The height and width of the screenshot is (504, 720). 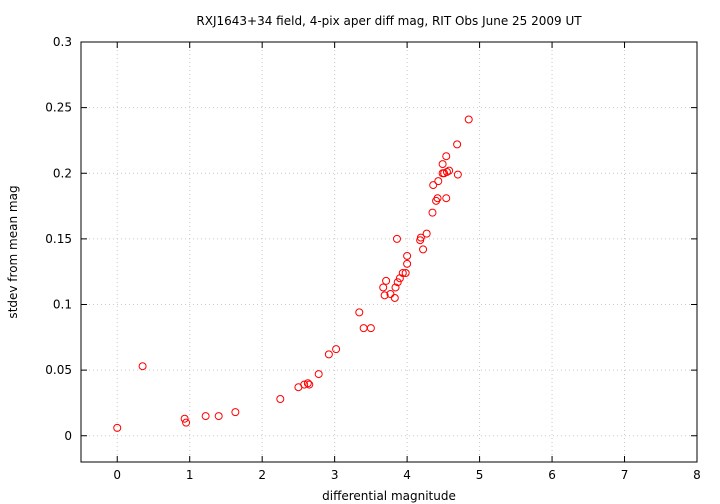 I want to click on y-tick-label: 0, so click(x=68, y=436).